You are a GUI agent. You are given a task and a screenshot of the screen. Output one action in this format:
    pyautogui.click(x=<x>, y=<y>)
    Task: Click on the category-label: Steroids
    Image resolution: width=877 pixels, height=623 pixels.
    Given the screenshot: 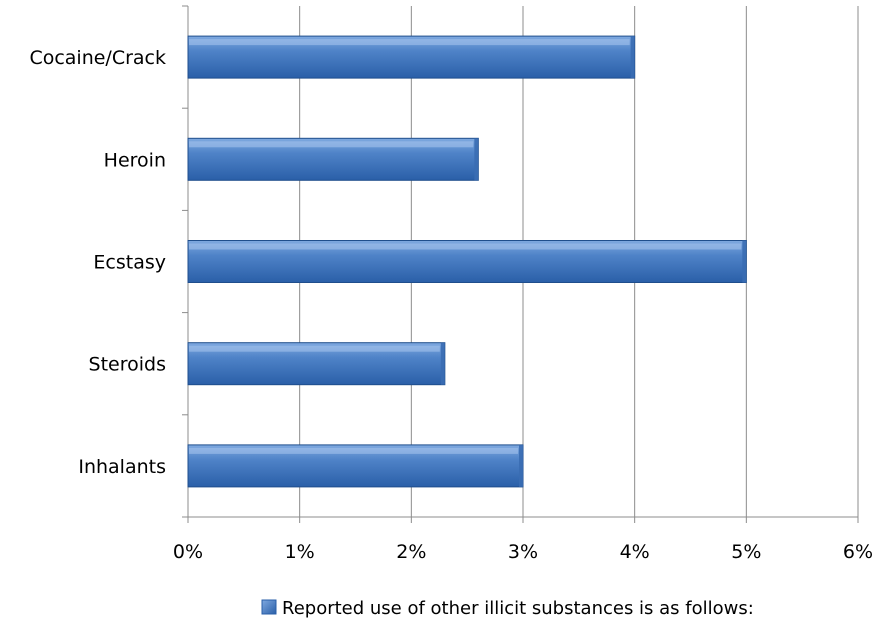 What is the action you would take?
    pyautogui.click(x=127, y=365)
    